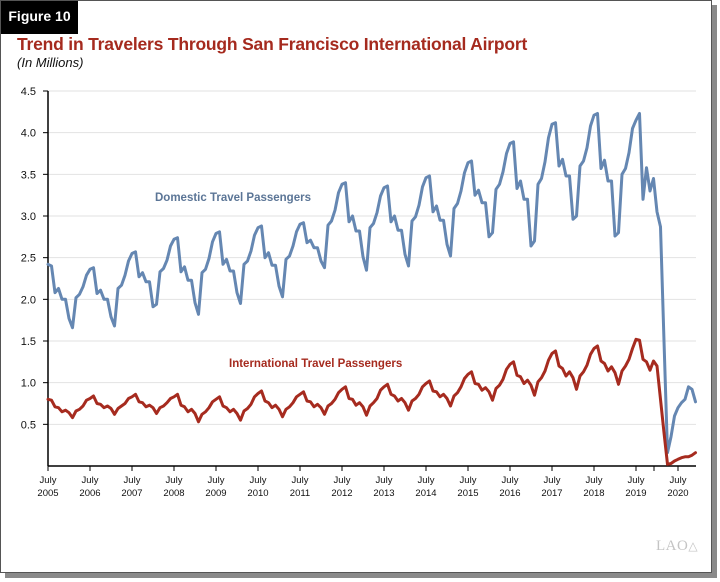 Image resolution: width=720 pixels, height=582 pixels. Describe the element at coordinates (28, 300) in the screenshot. I see `y-tick-label: 2.0` at that location.